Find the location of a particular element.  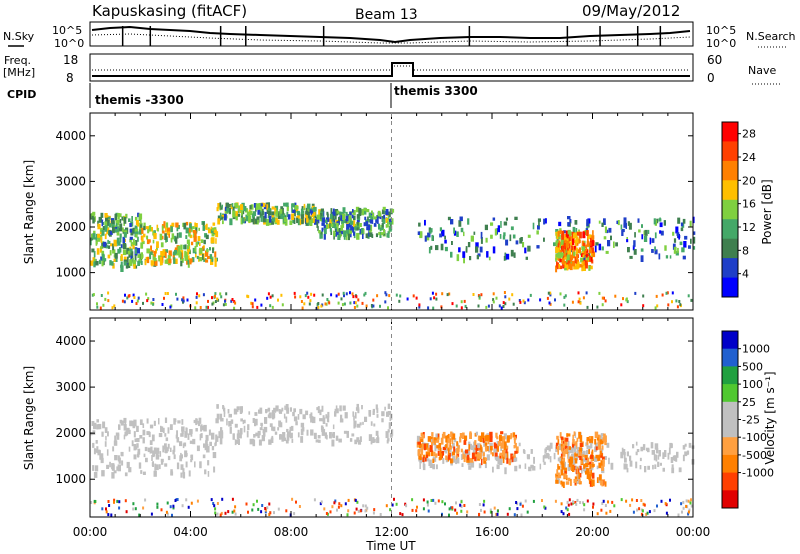

beam-title: Beam 13 is located at coordinates (386, 15).